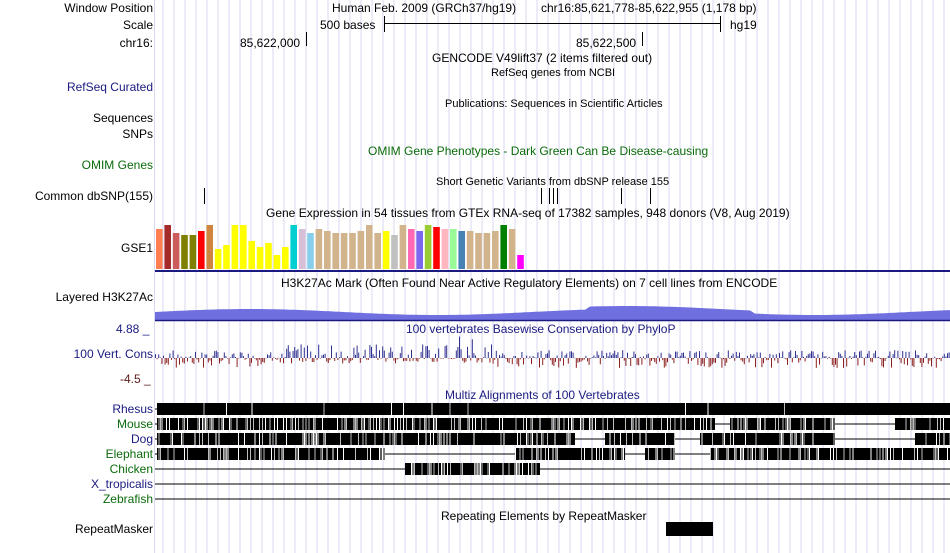  I want to click on species-label-elephant: Elephant, so click(129, 454).